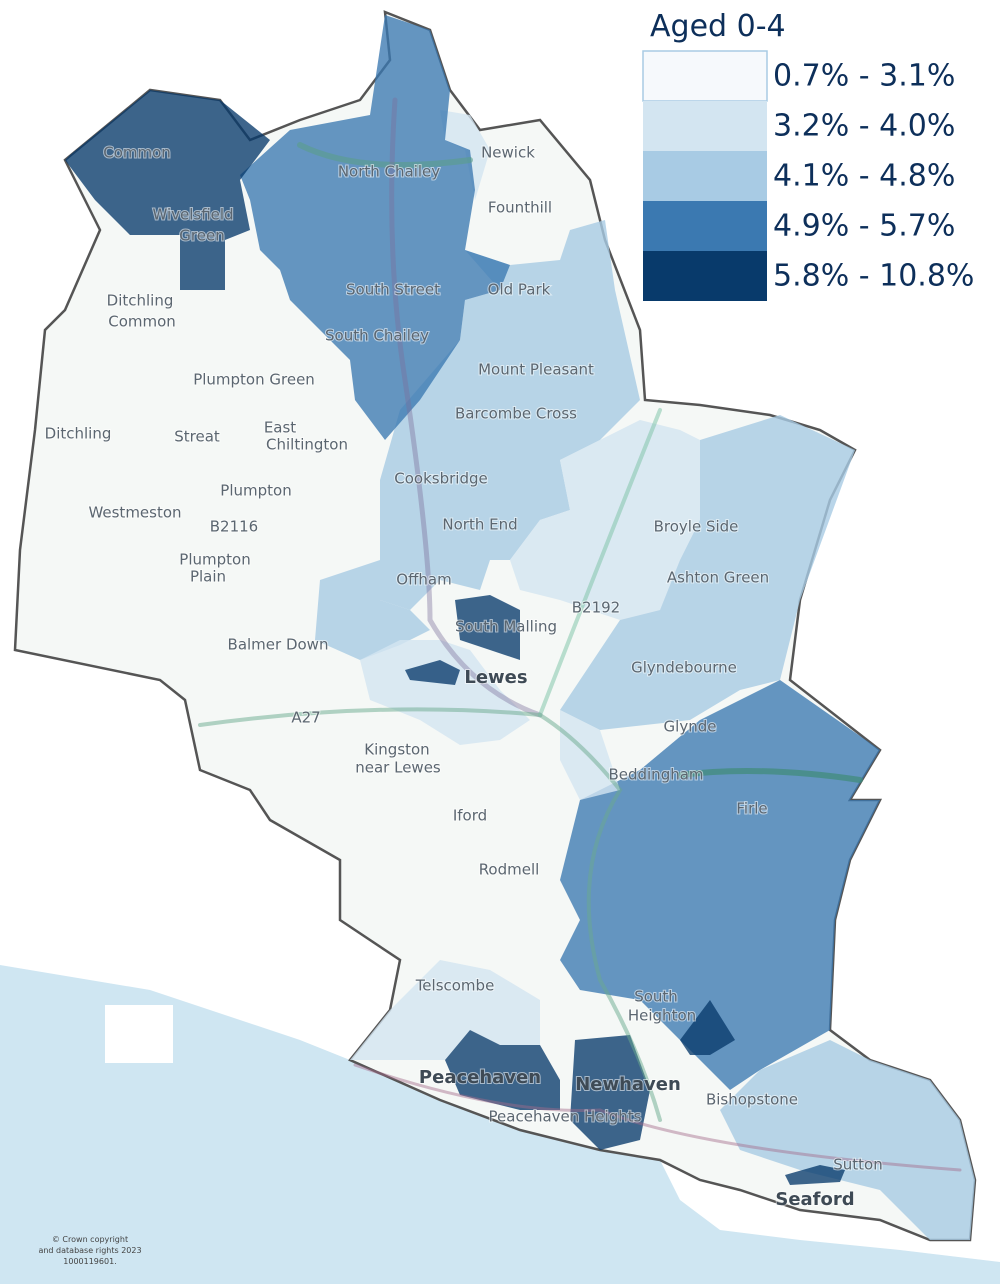 This screenshot has height=1284, width=1000. What do you see at coordinates (596, 608) in the screenshot?
I see `place-label: B2192` at bounding box center [596, 608].